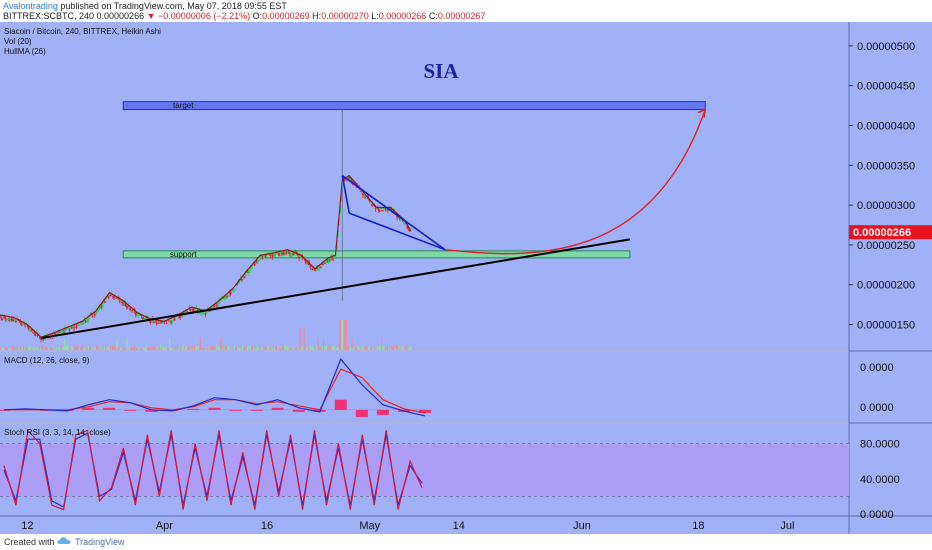 The image size is (932, 550). What do you see at coordinates (47, 360) in the screenshot?
I see `macd-legend: MACD (12, 26, close, 9)` at bounding box center [47, 360].